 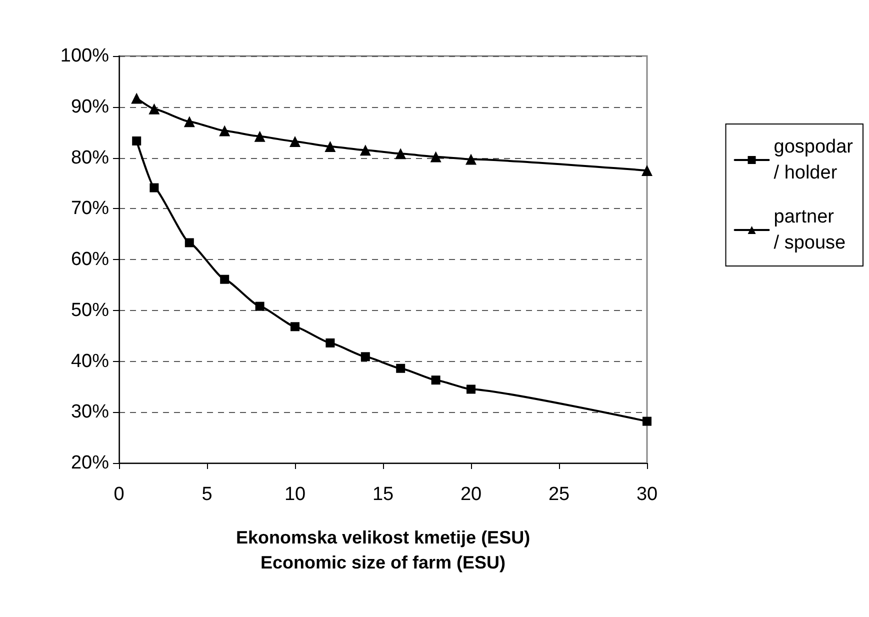 I want to click on y-tick-label: 90%, so click(x=90, y=107).